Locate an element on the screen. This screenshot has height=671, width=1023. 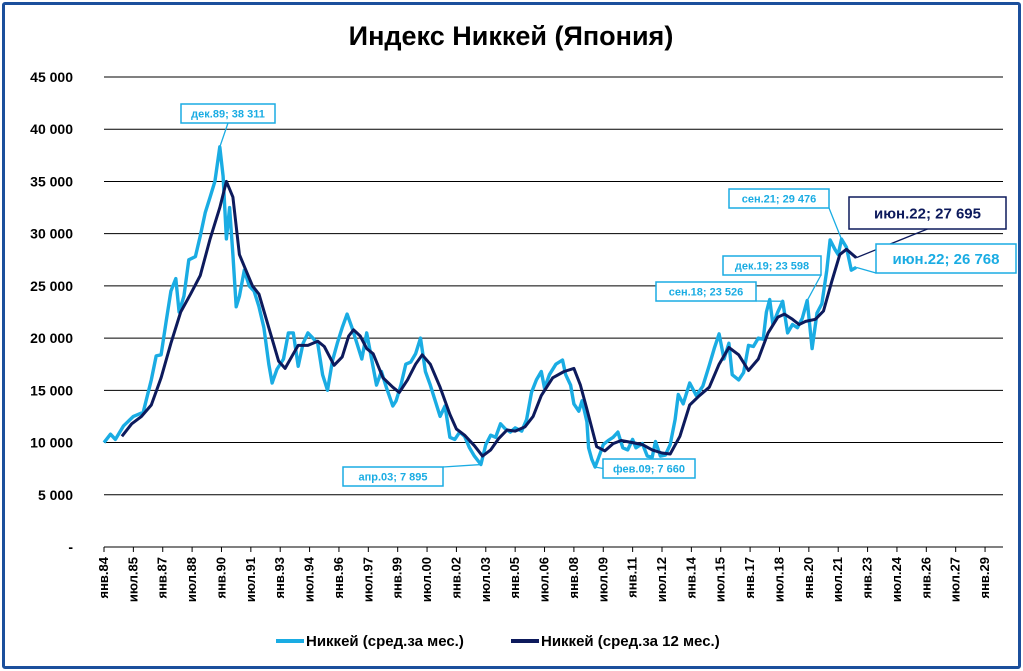
annotation-label: фев.09; 7 660 is located at coordinates (649, 469).